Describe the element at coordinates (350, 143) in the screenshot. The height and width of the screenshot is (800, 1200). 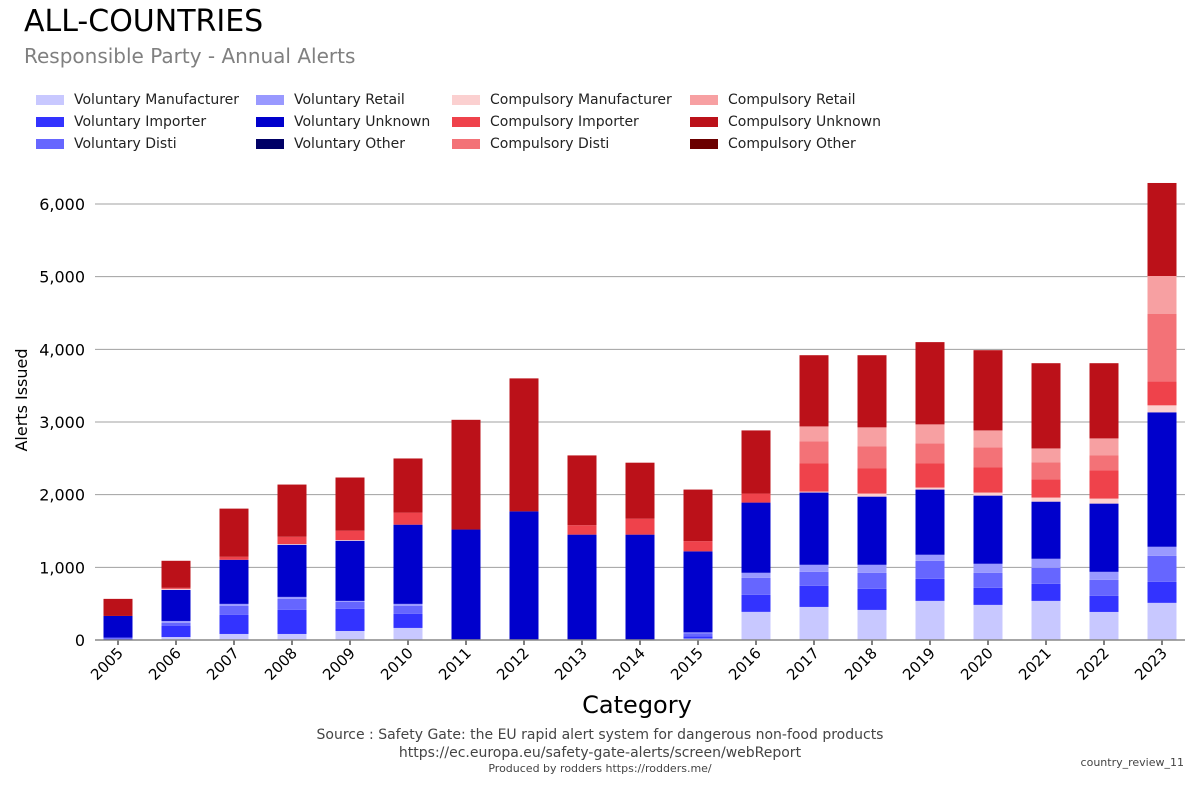
I see `legend-label: Voluntary Other` at that location.